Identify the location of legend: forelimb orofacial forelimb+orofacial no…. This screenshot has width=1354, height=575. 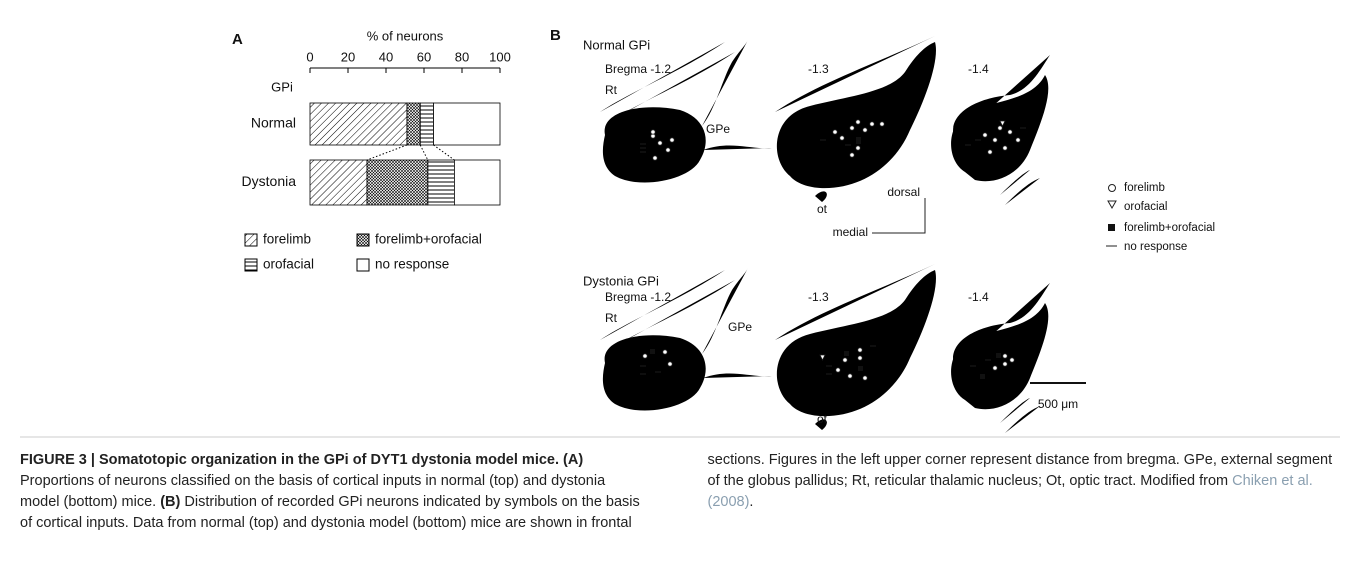
(1160, 217).